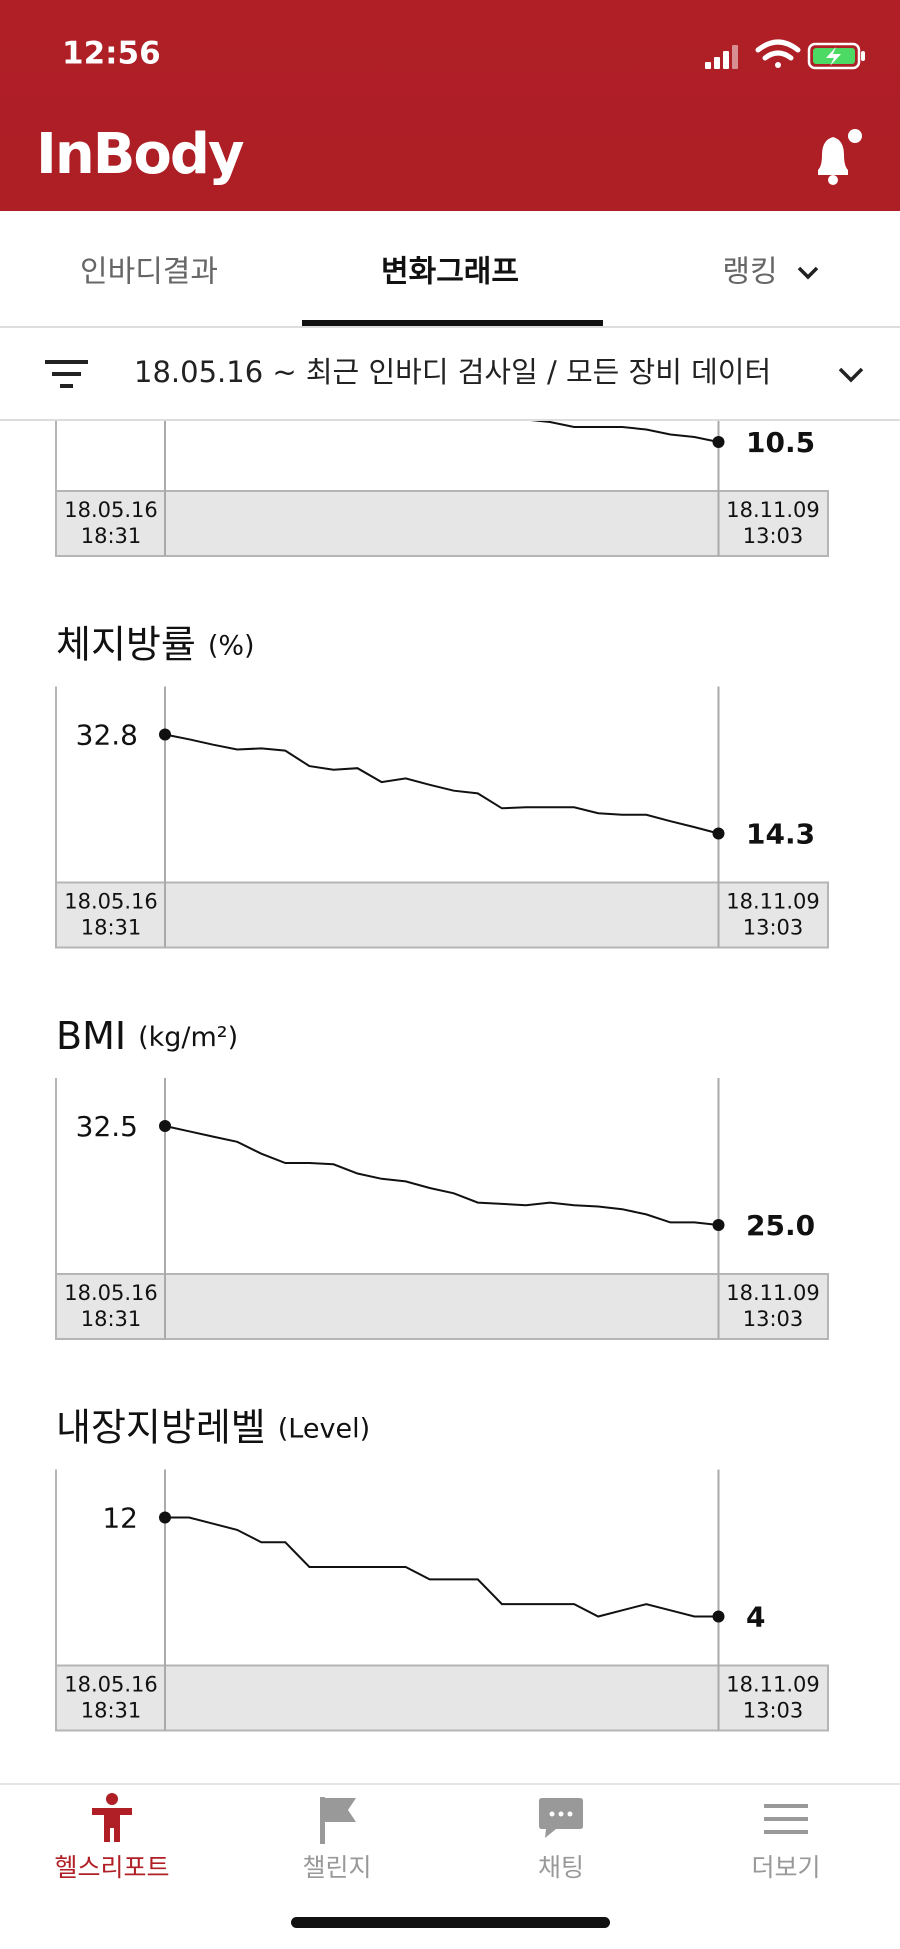 This screenshot has height=1949, width=900. What do you see at coordinates (188, 1037) in the screenshot?
I see `chart-unit: (kg/m²)` at bounding box center [188, 1037].